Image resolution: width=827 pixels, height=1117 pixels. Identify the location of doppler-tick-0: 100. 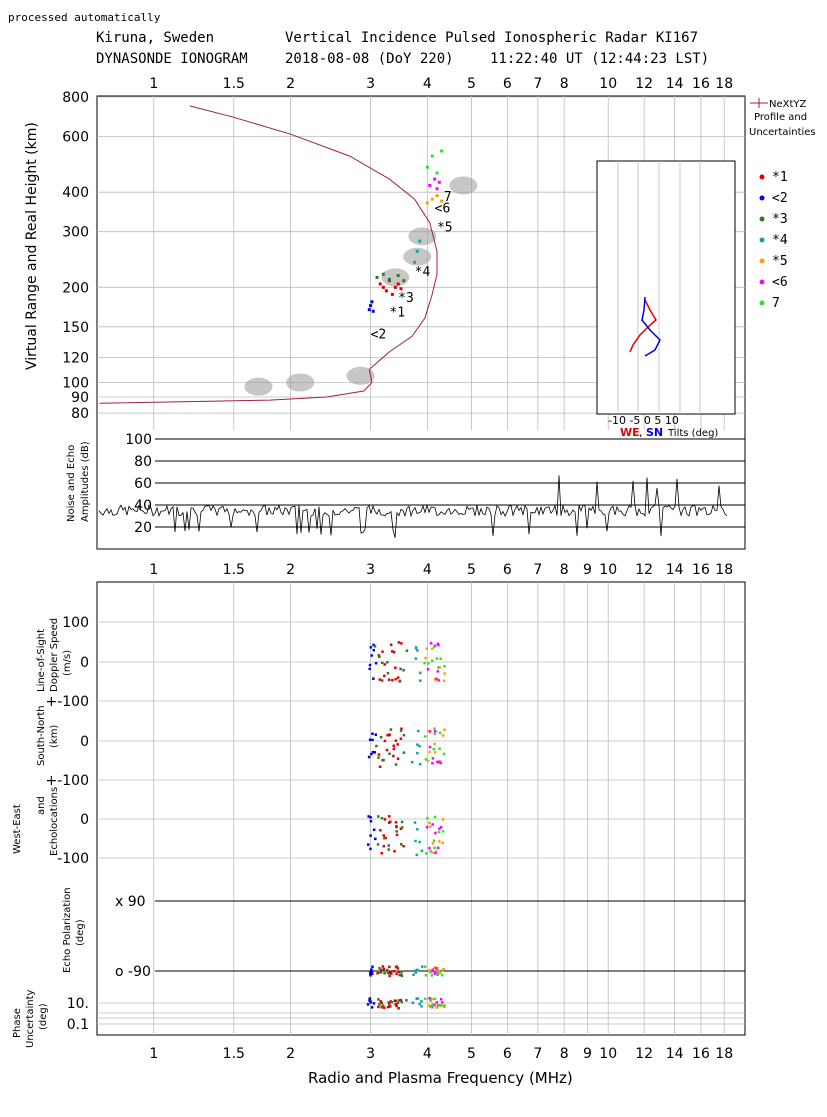
(75, 623).